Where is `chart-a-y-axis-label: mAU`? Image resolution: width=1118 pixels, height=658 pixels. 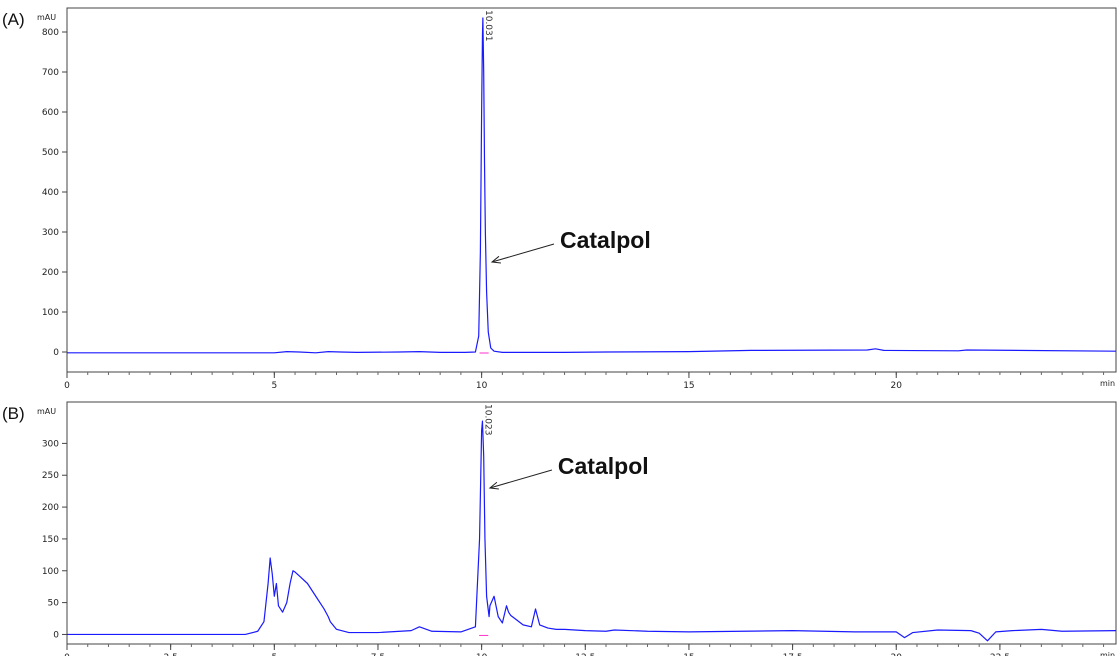 chart-a-y-axis-label: mAU is located at coordinates (46, 17).